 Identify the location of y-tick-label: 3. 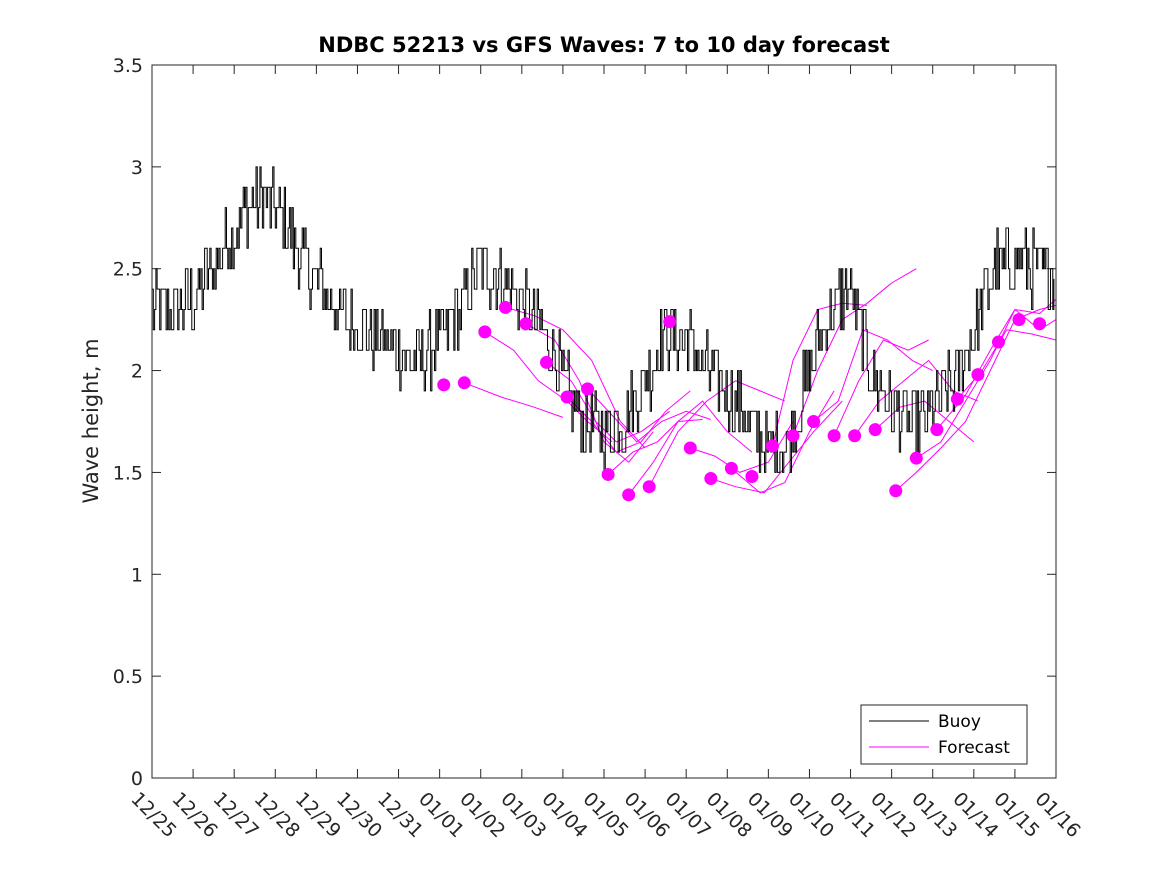
(137, 168).